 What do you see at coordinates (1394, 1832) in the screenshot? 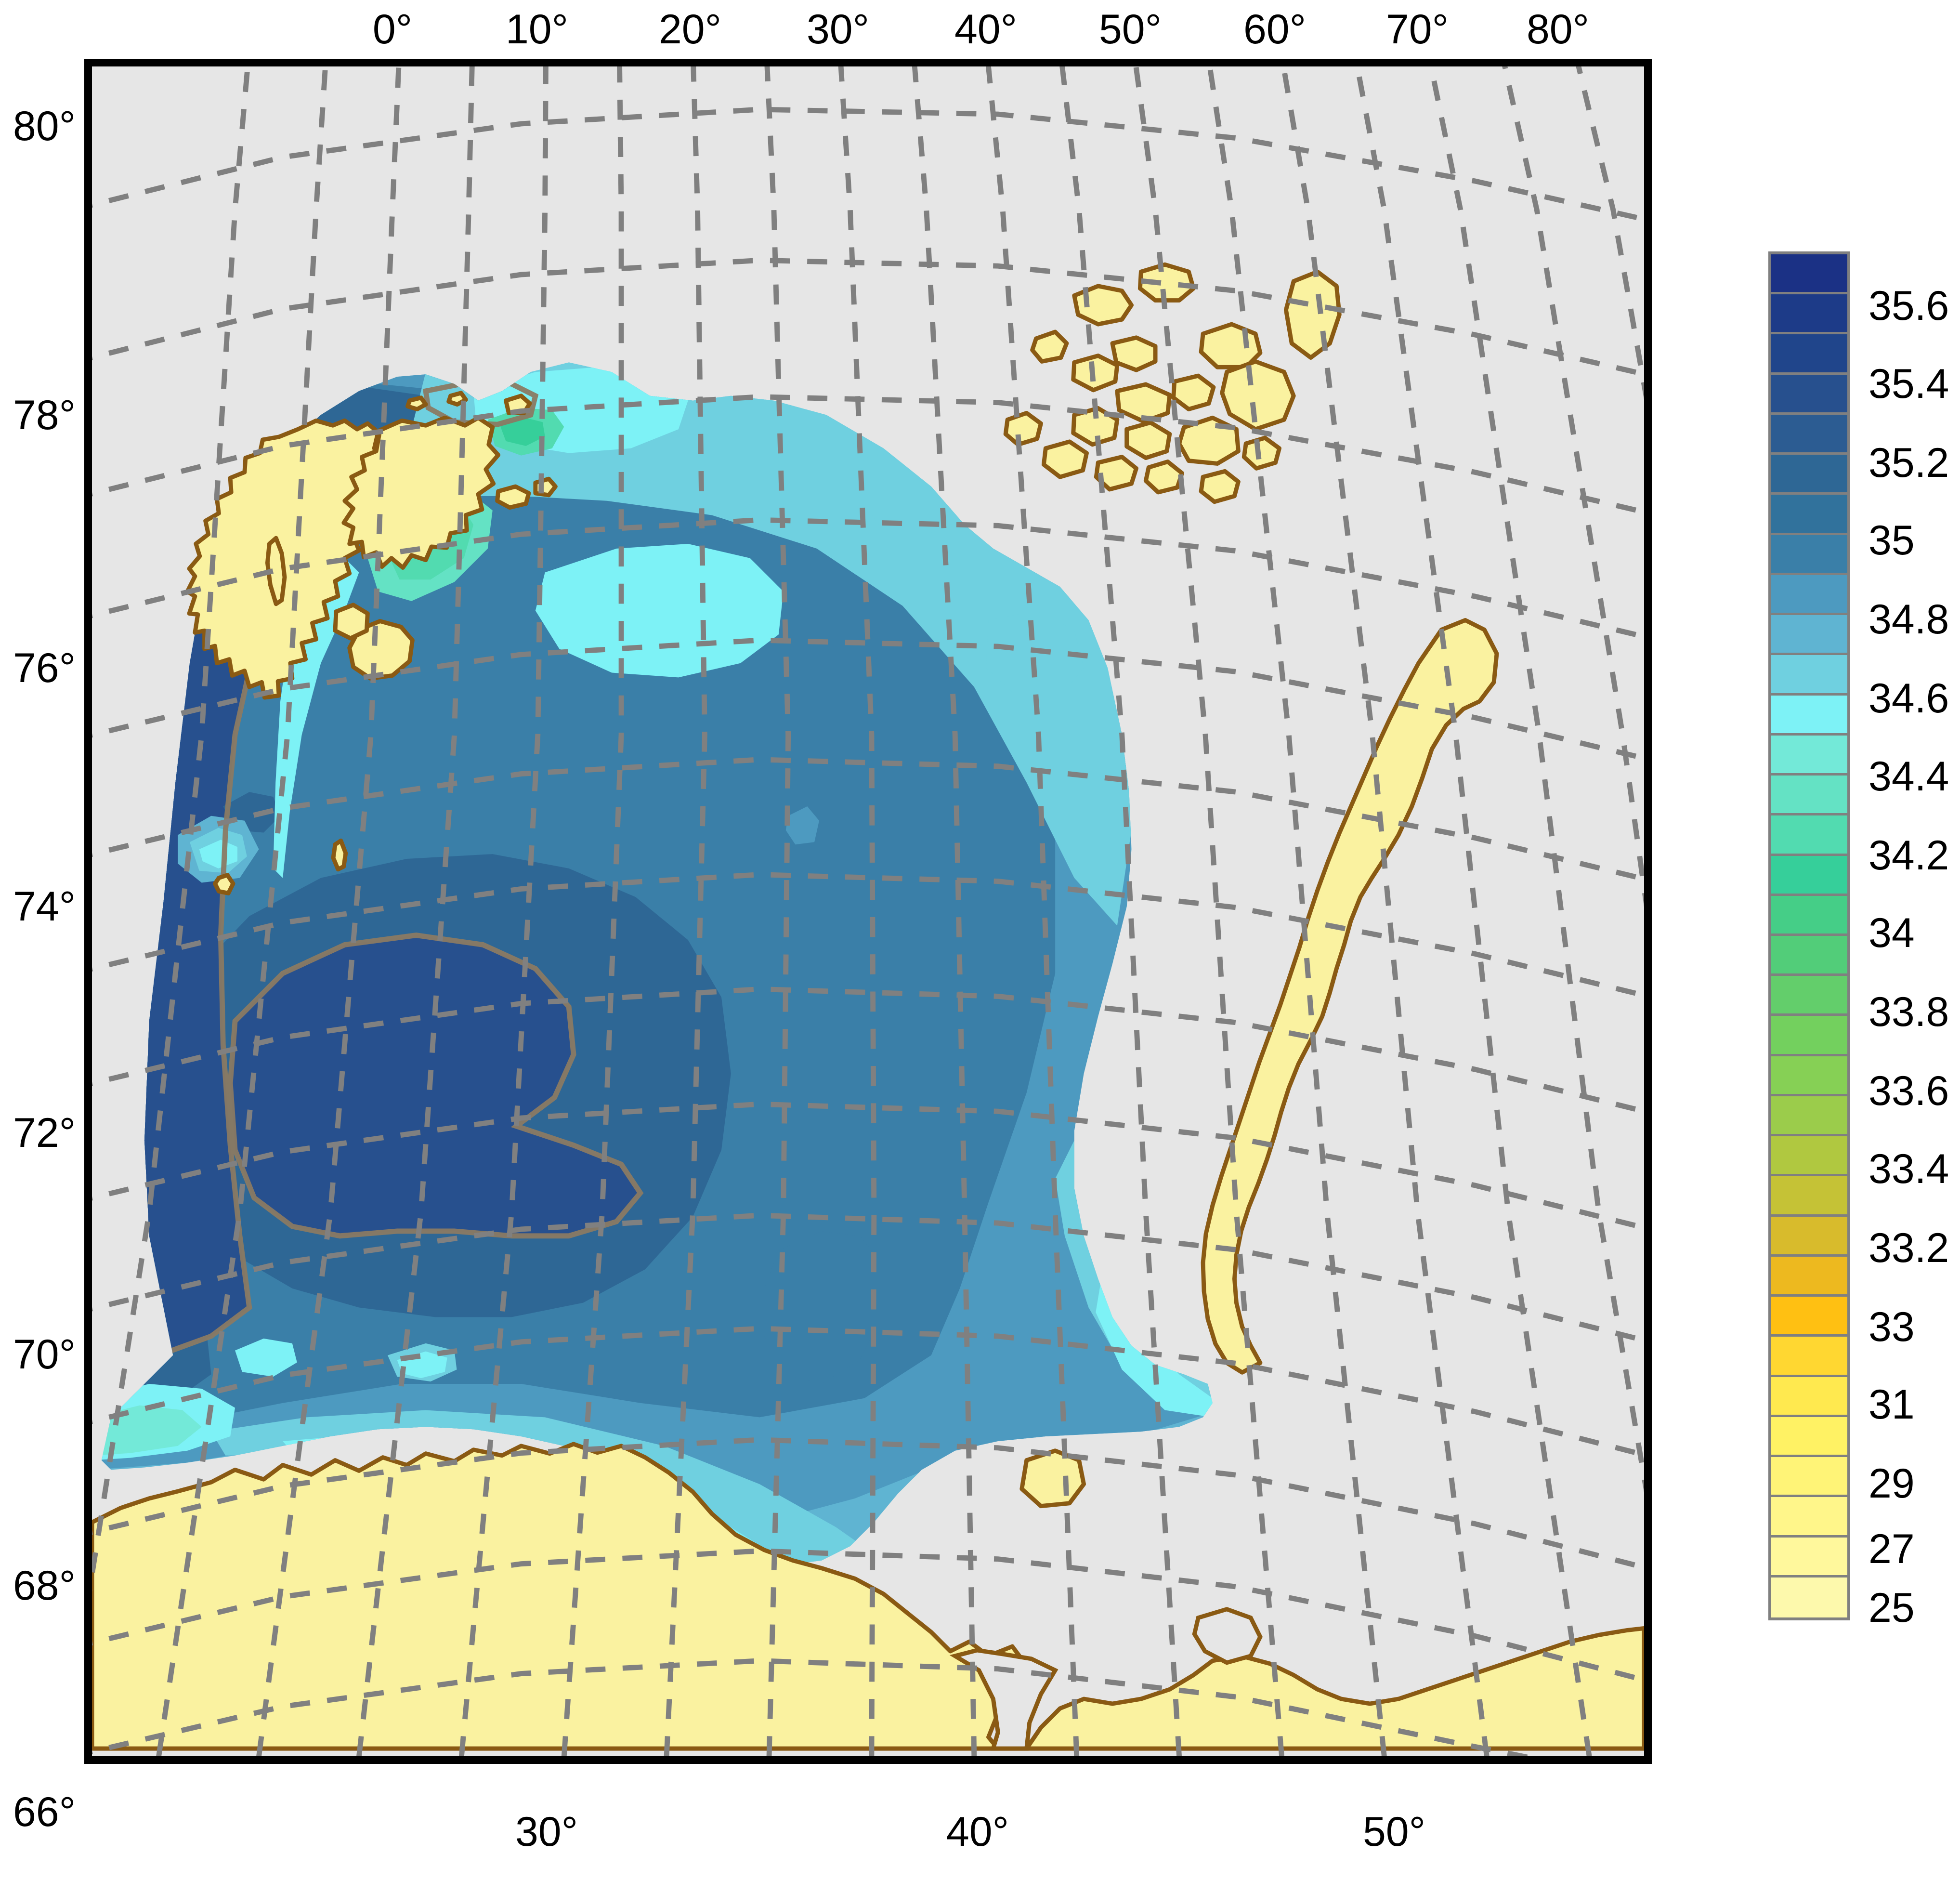
I see `tick-bottom-2: 50°` at bounding box center [1394, 1832].